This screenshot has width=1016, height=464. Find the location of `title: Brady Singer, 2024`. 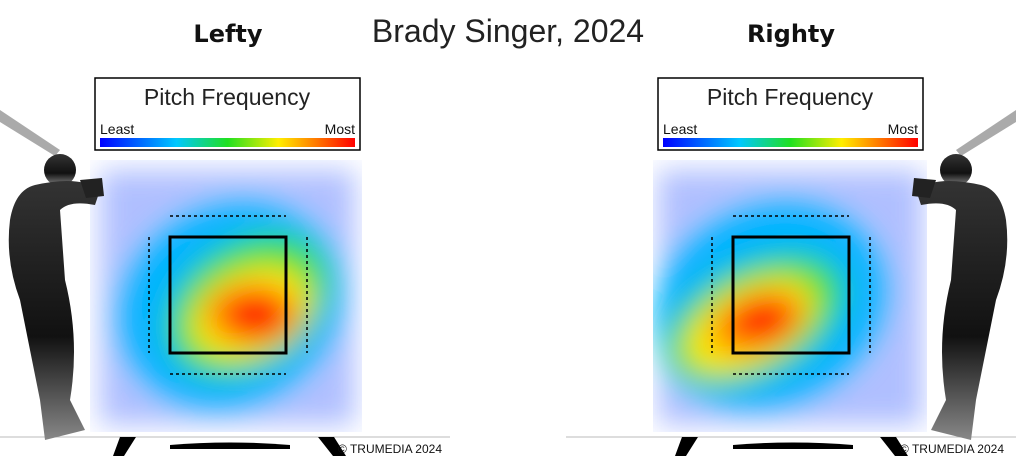

title: Brady Singer, 2024 is located at coordinates (508, 31).